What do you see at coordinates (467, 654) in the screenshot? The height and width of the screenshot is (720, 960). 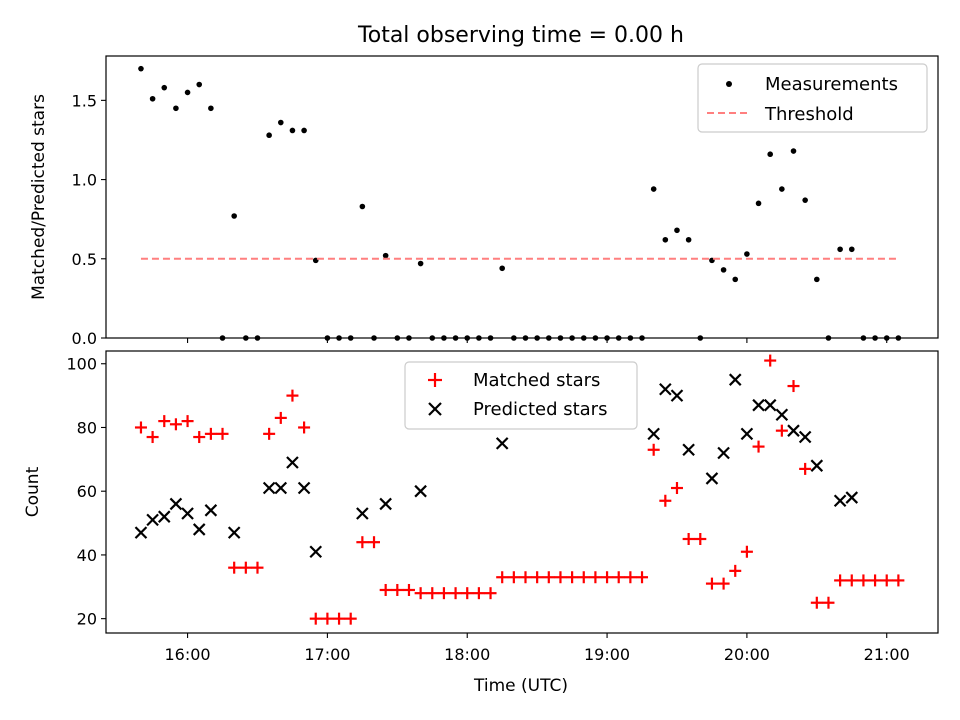 I see `x-tick-label: 18:00` at bounding box center [467, 654].